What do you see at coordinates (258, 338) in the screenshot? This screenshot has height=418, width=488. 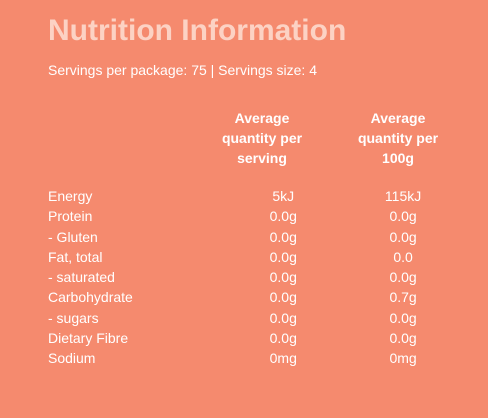 I see `table-row: Dietary Fibre 0.0g 0.0g` at bounding box center [258, 338].